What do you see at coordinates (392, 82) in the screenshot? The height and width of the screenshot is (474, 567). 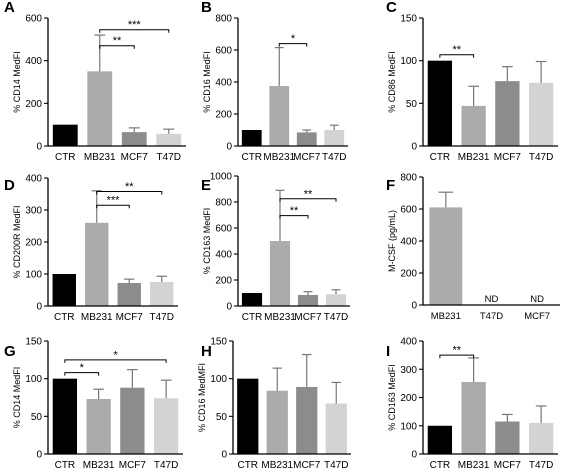 I see `y-axis-label: % CD86 MedFI` at bounding box center [392, 82].